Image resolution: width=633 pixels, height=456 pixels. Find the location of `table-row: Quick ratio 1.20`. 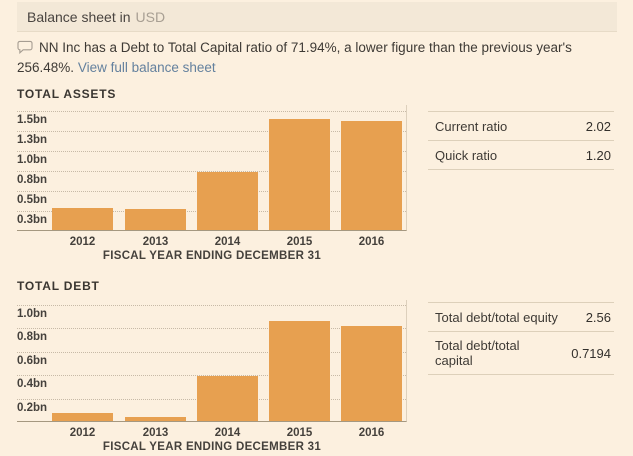

table-row: Quick ratio 1.20 is located at coordinates (521, 155).